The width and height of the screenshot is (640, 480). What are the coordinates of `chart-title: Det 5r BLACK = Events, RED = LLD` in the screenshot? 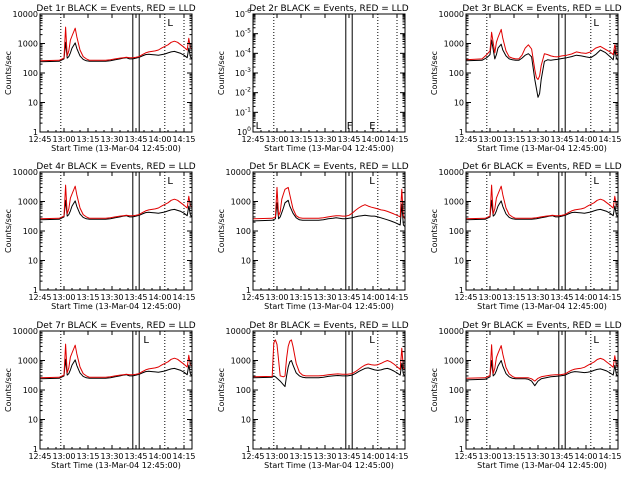 It's located at (328, 167).